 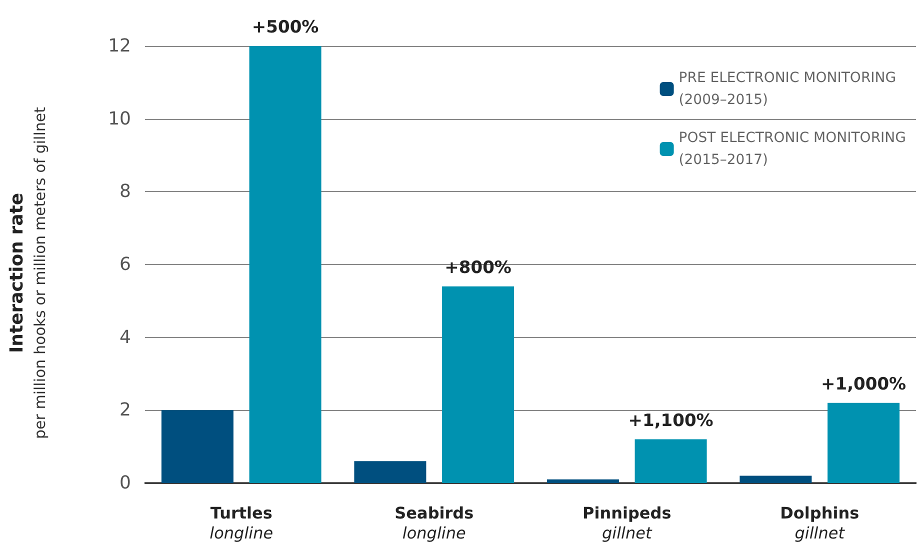 I want to click on legend-label: PRE ELECTRONIC MONITORING (2009–2015), so click(x=787, y=89).